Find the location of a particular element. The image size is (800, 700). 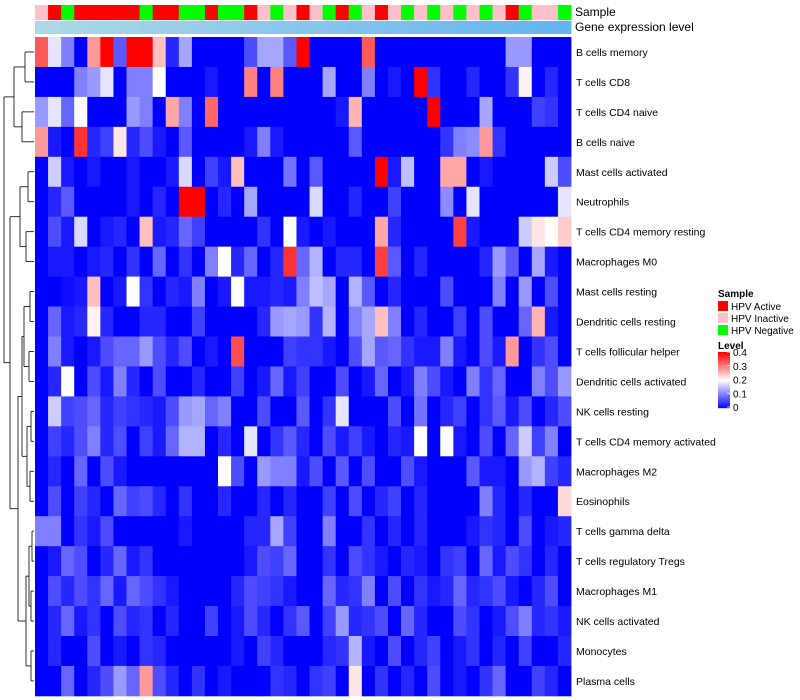

row-label: B cells memory is located at coordinates (612, 53).